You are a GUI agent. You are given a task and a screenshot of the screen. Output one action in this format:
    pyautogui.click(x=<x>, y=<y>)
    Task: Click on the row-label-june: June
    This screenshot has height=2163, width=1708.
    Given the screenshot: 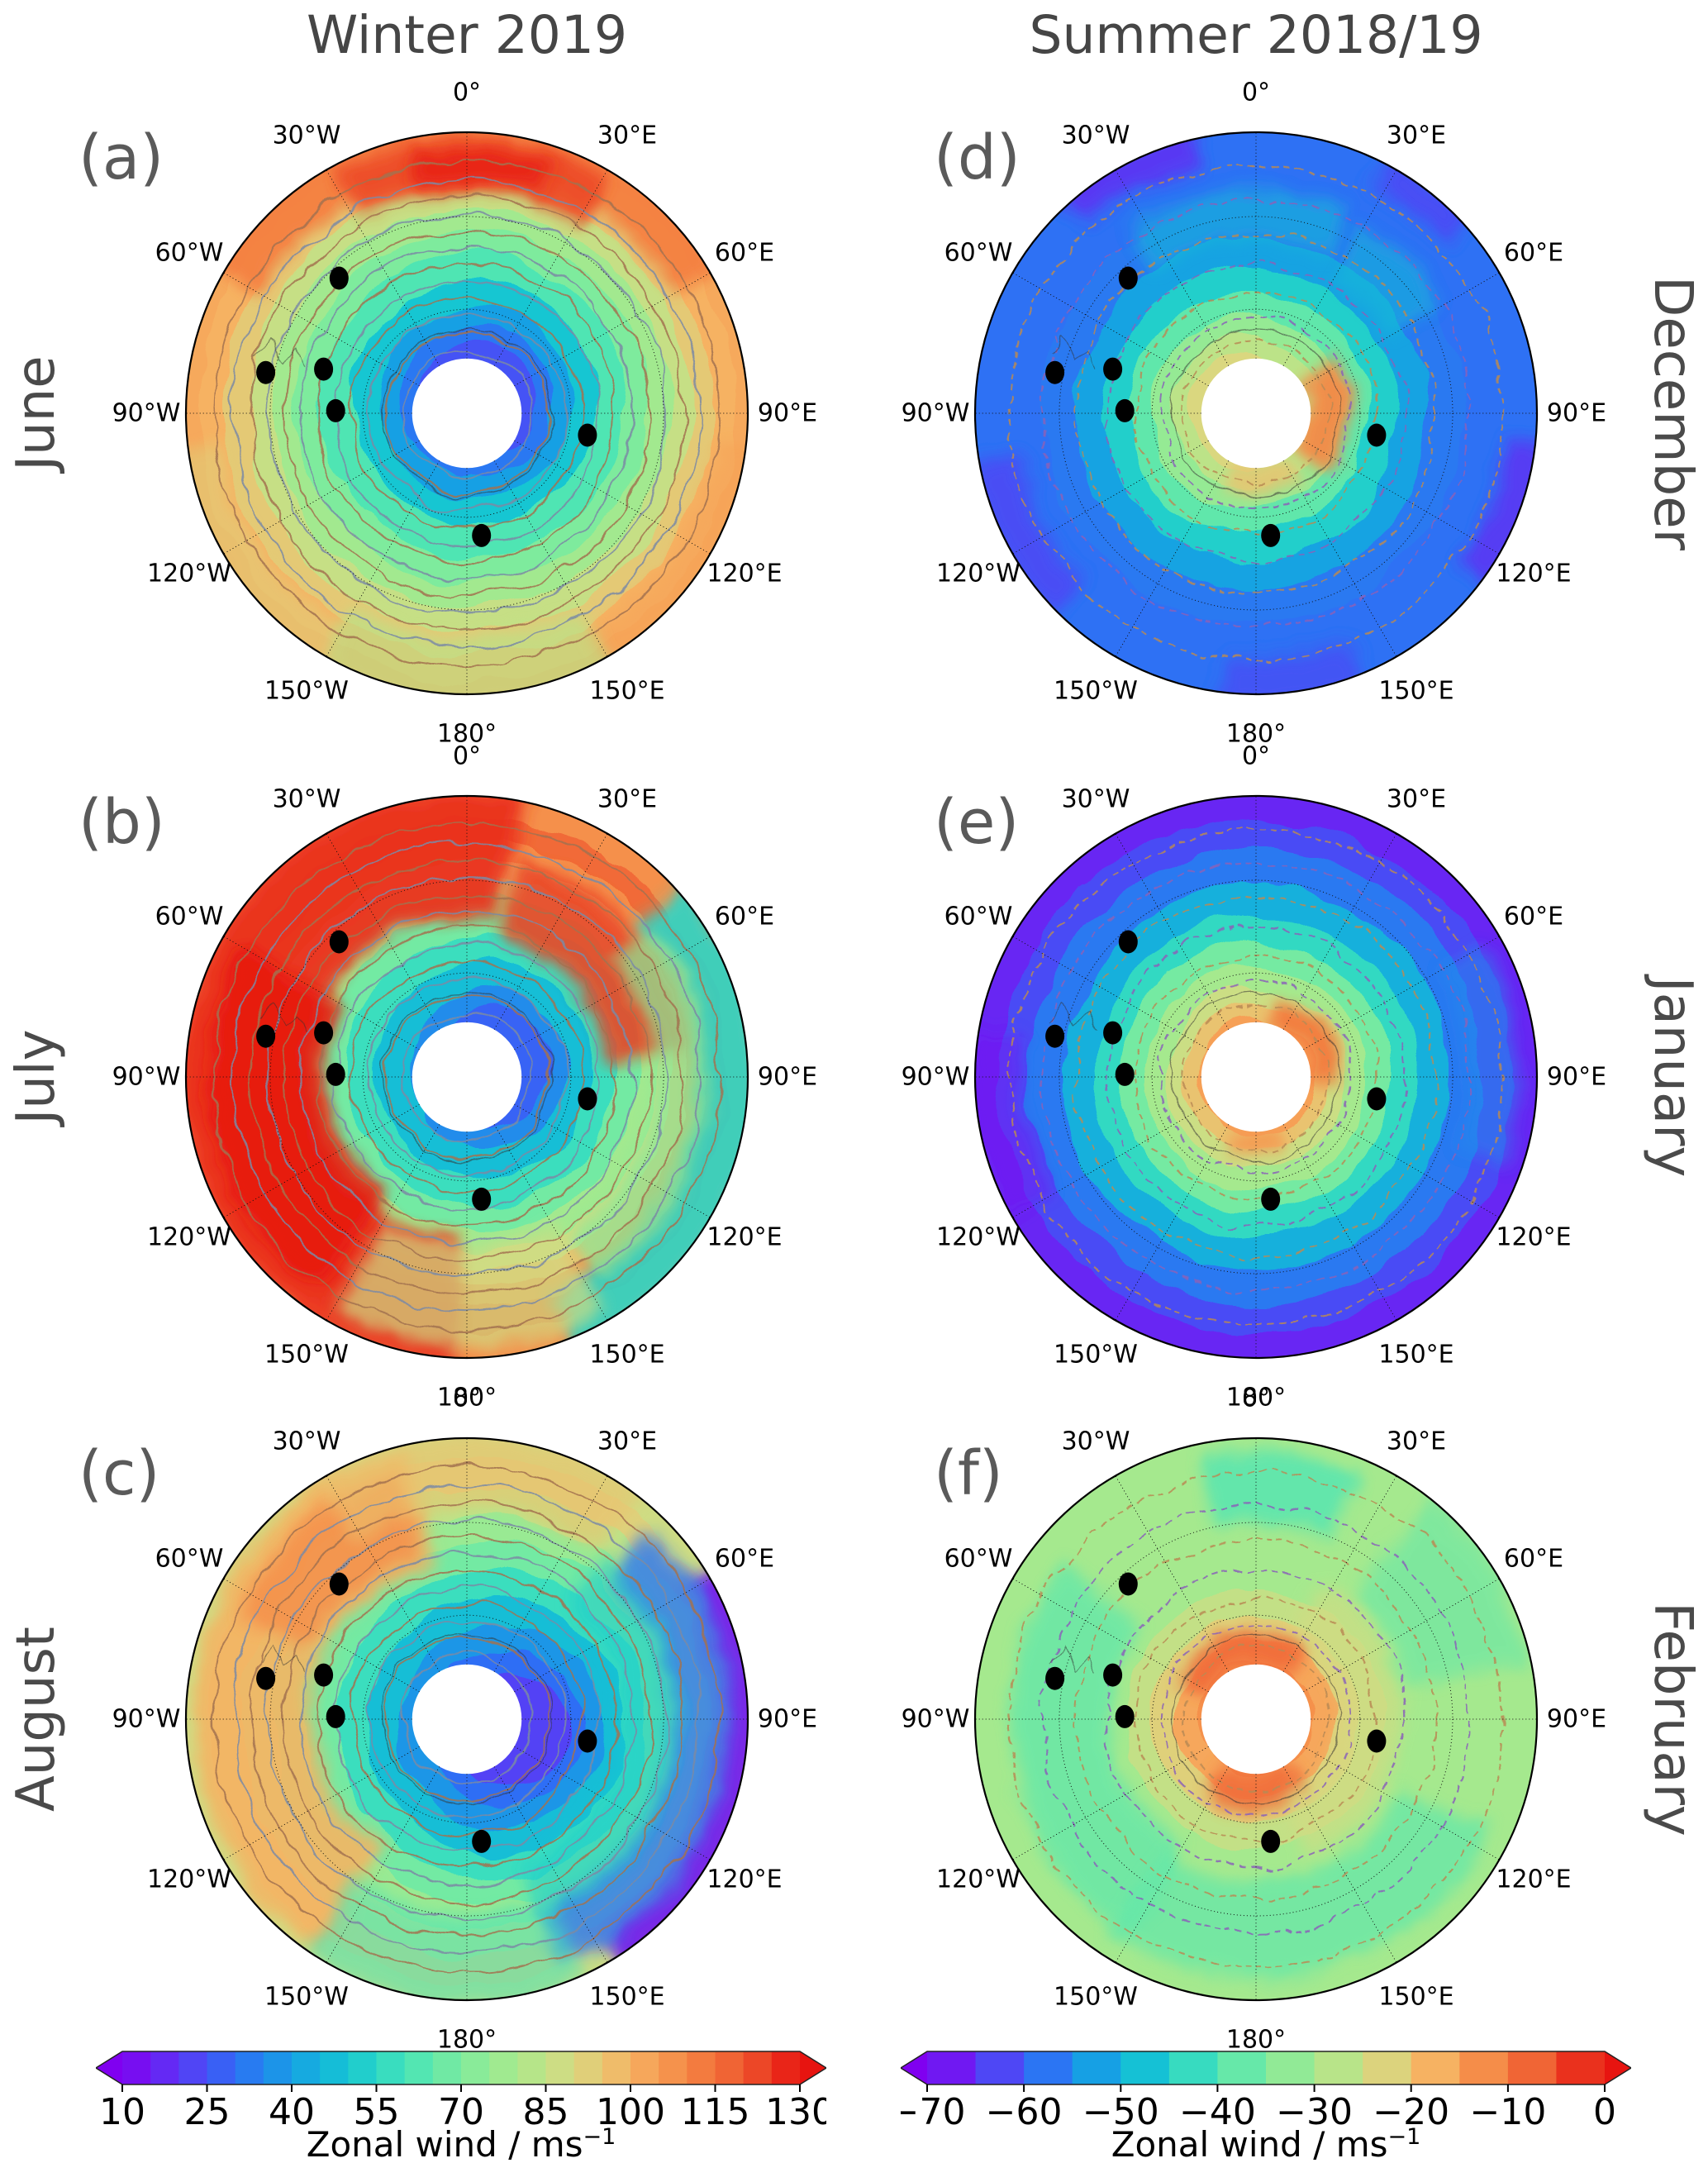 What is the action you would take?
    pyautogui.click(x=36, y=413)
    